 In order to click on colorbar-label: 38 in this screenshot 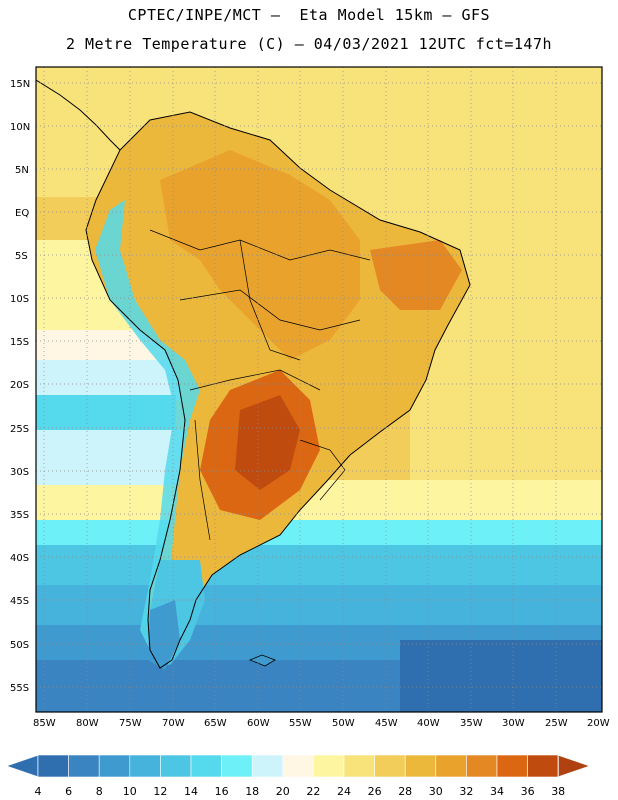, I will do `click(558, 791)`.